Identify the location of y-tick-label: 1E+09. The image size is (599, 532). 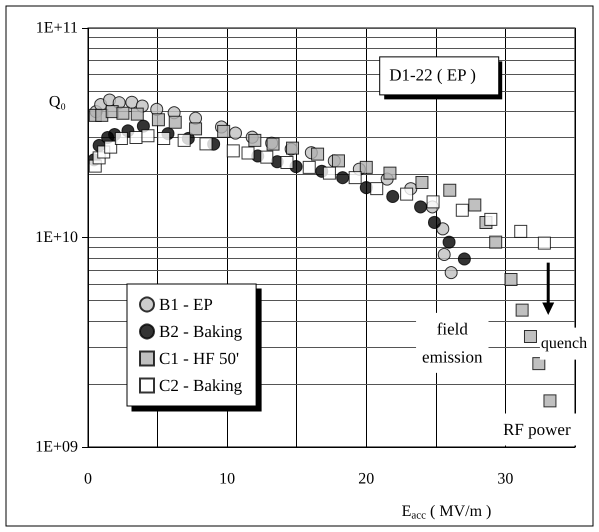
(56, 447).